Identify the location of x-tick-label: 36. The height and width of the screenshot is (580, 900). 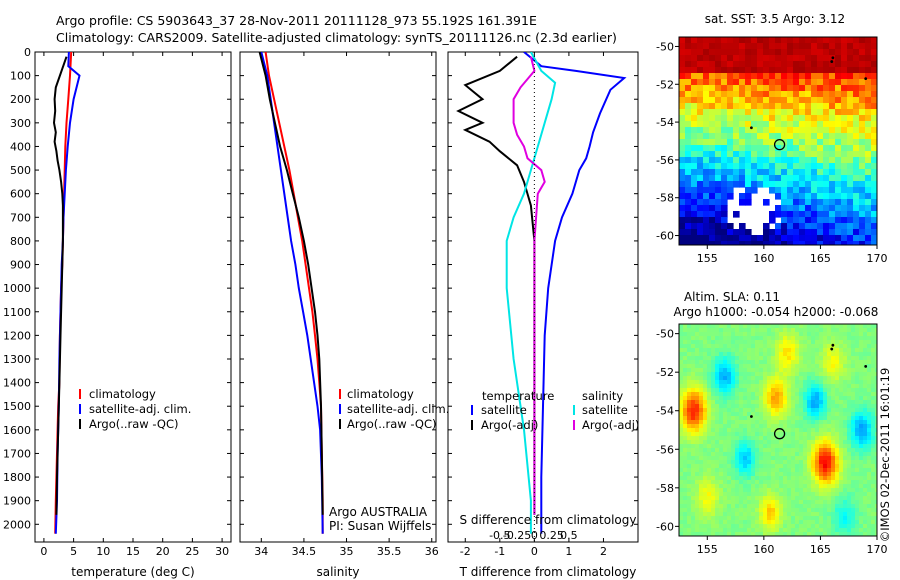
(432, 551).